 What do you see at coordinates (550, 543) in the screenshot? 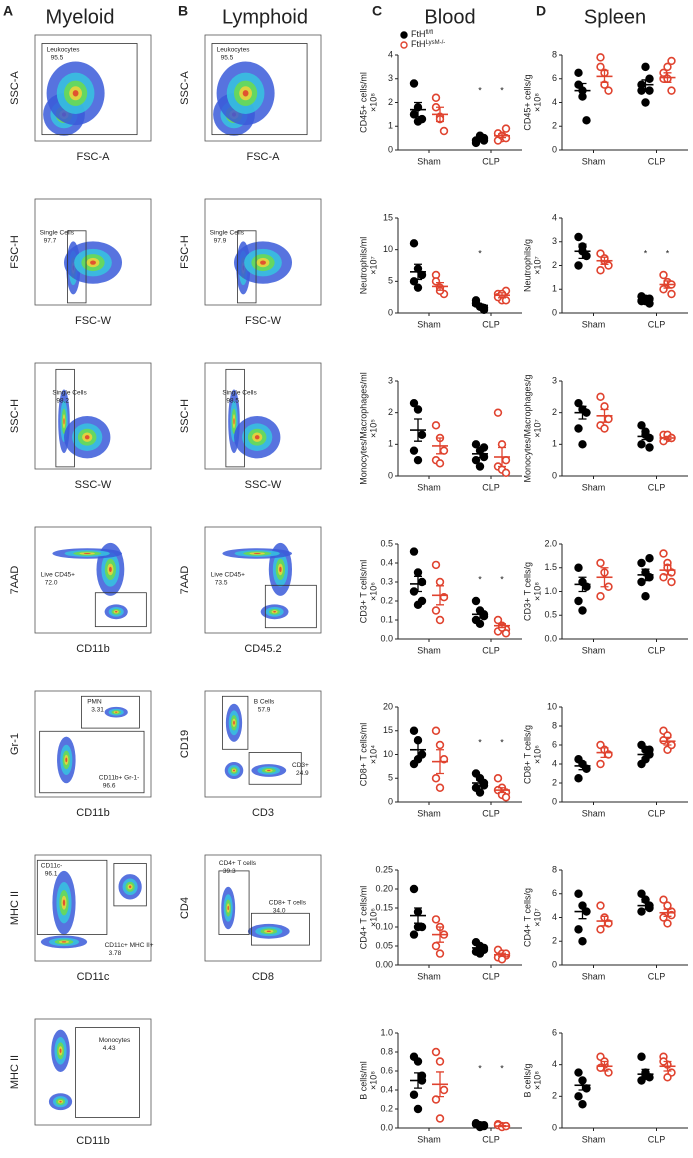
I see `y-tick-label: 2.0` at bounding box center [550, 543].